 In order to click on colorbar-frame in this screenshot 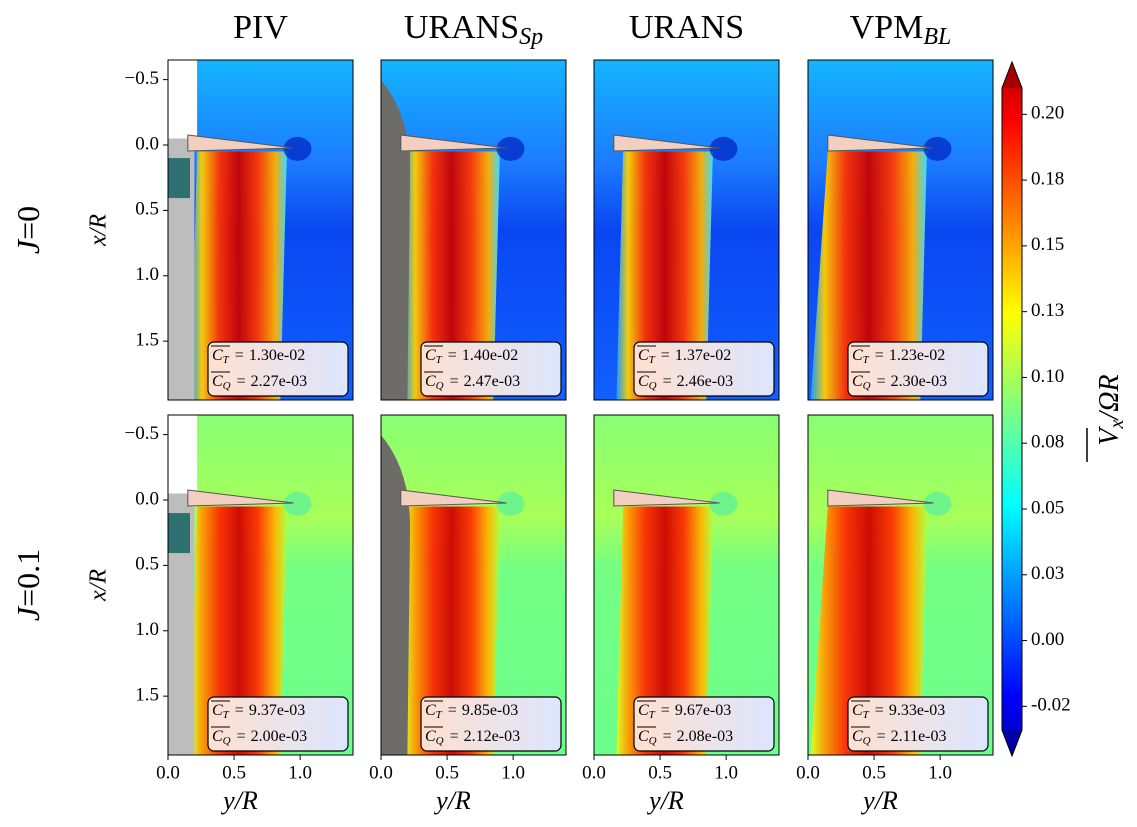, I will do `click(1012, 409)`.